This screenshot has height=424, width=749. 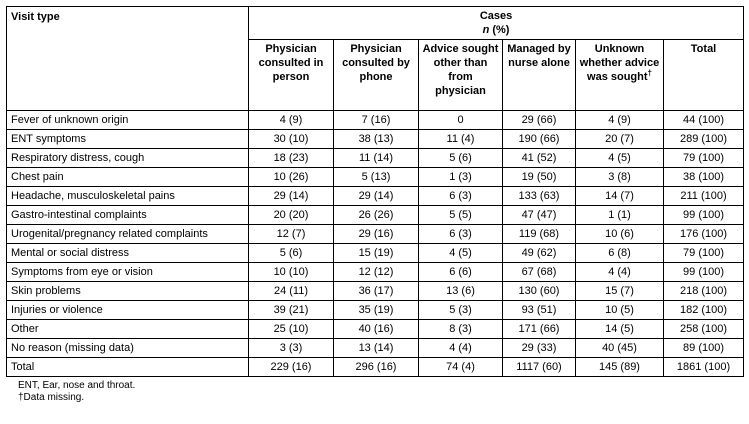 I want to click on row-cell: 10 (5), so click(x=619, y=310).